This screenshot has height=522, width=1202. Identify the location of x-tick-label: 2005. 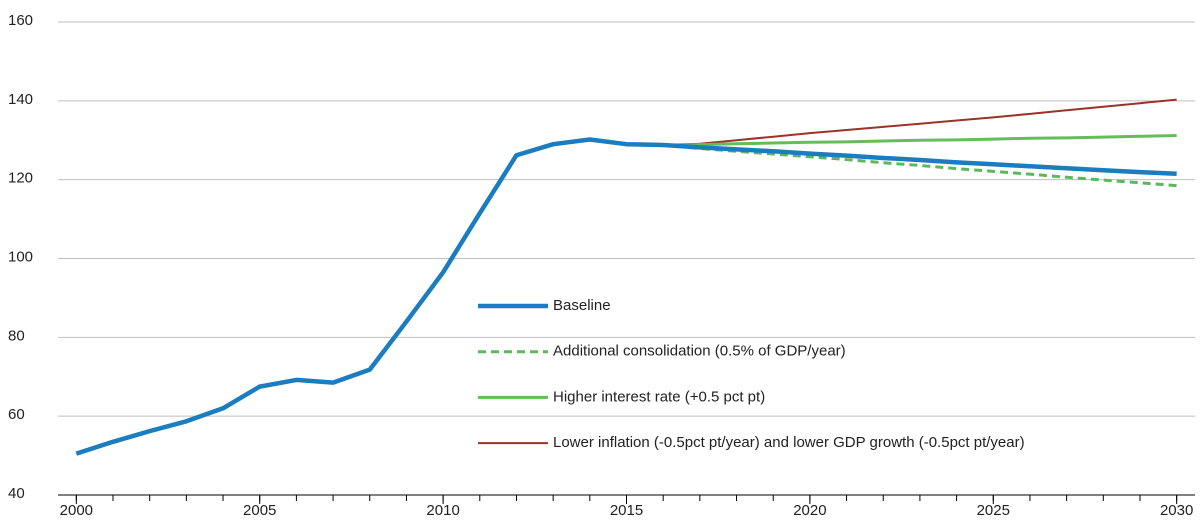
(259, 510).